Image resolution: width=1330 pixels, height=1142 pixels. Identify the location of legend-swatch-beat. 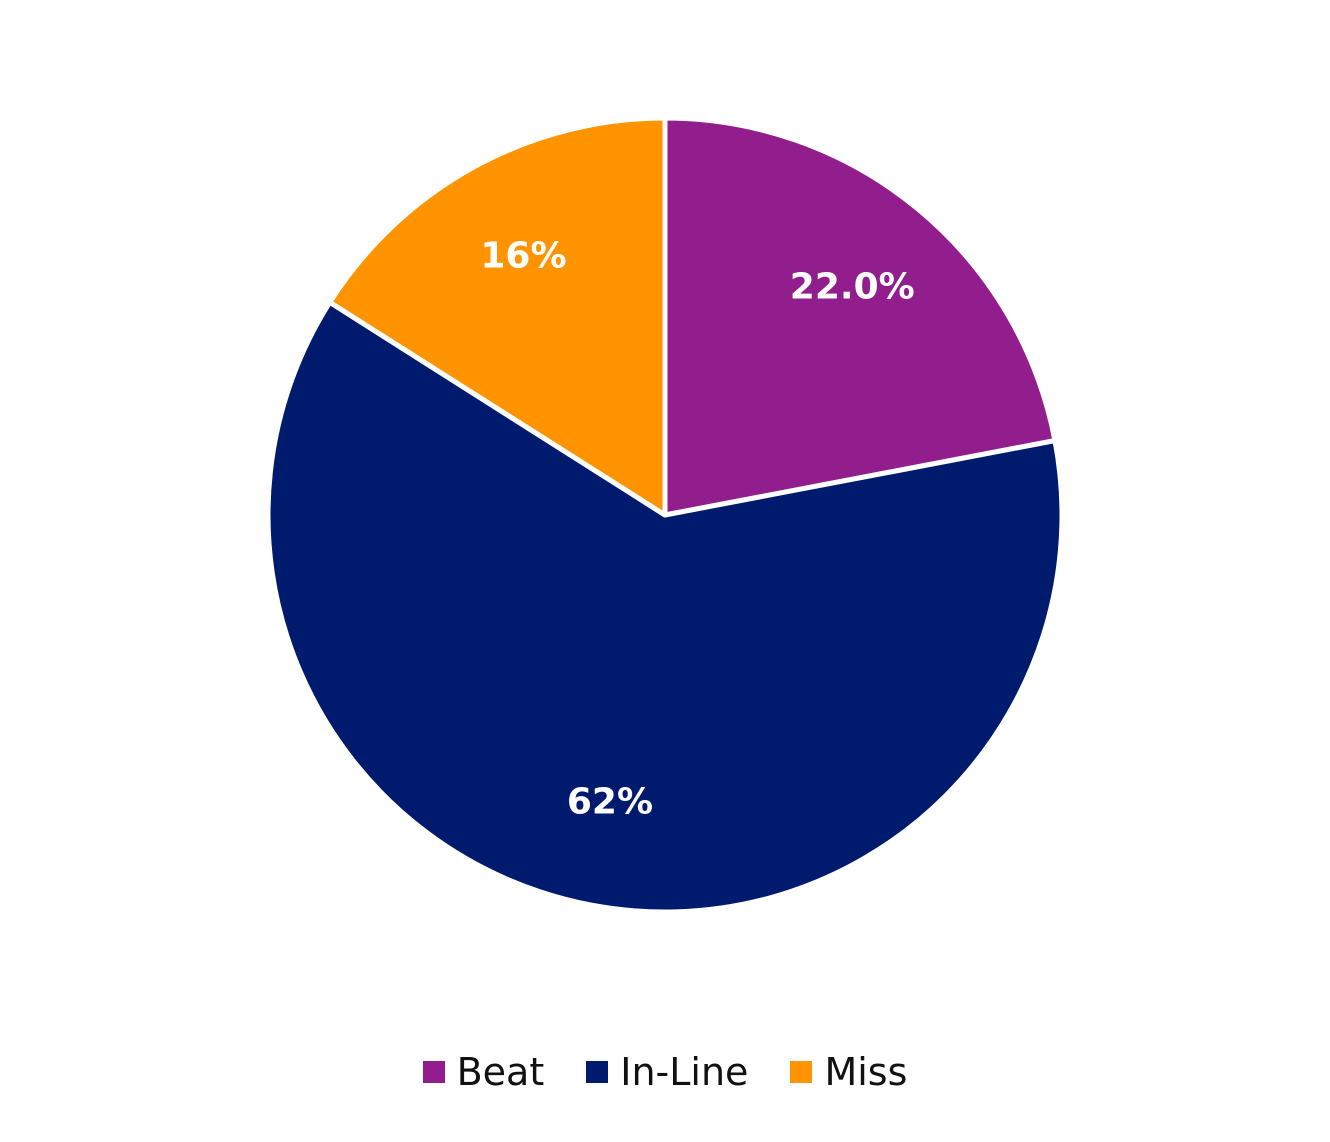
(433, 1072).